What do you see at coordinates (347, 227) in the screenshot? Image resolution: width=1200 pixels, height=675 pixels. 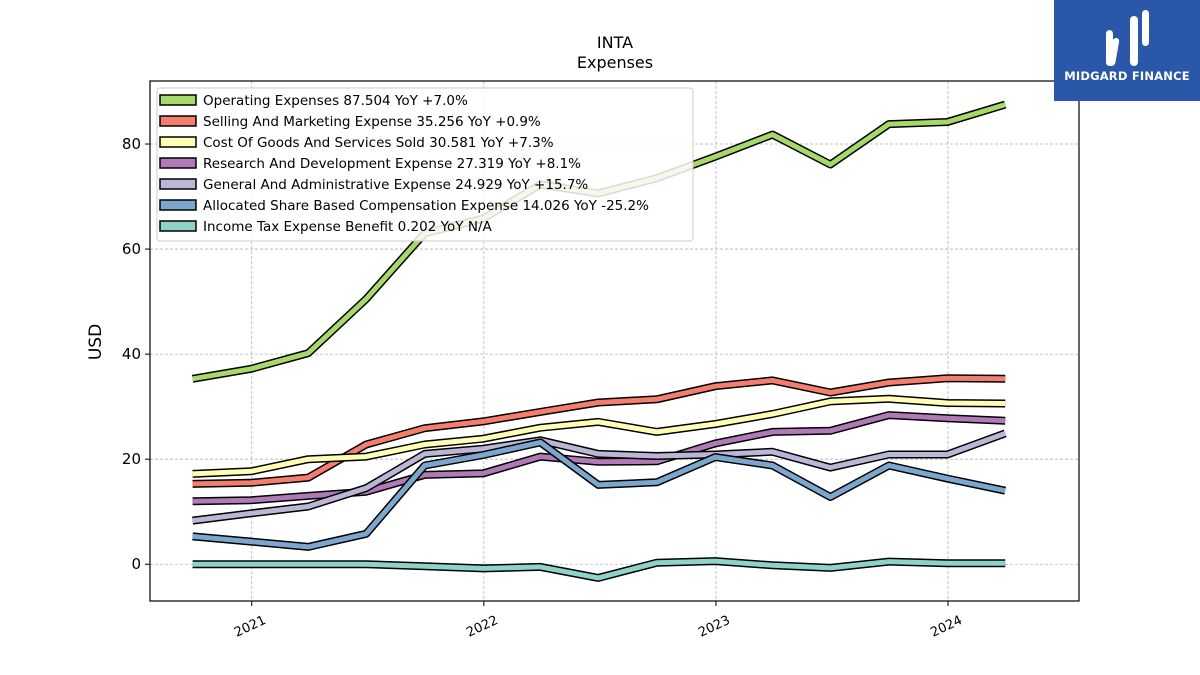 I see `legend-label: Income Tax Expense Benefit 0.202 YoY N/A` at bounding box center [347, 227].